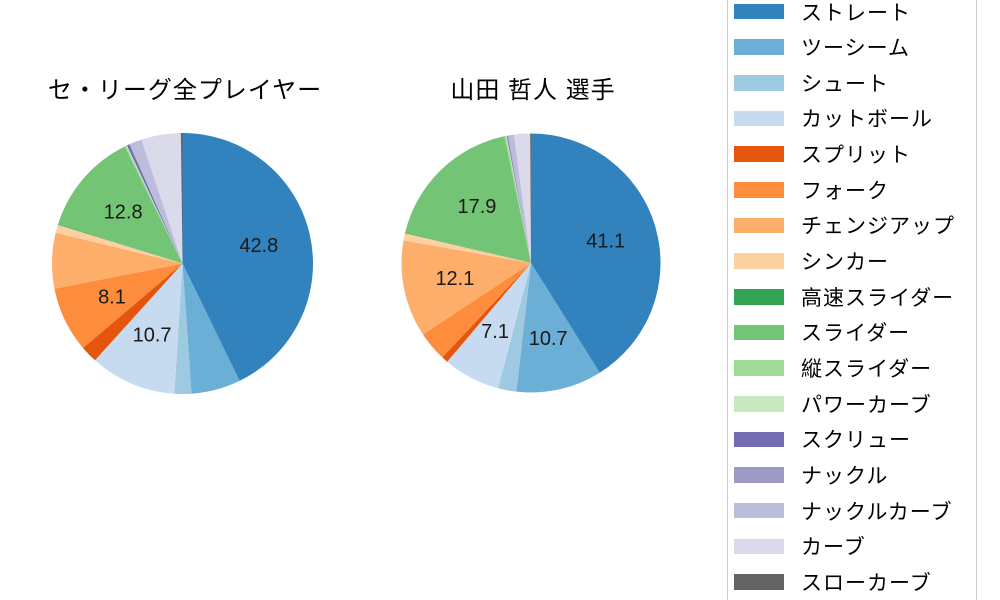  I want to click on legend-label: スローカーブ, so click(866, 584).